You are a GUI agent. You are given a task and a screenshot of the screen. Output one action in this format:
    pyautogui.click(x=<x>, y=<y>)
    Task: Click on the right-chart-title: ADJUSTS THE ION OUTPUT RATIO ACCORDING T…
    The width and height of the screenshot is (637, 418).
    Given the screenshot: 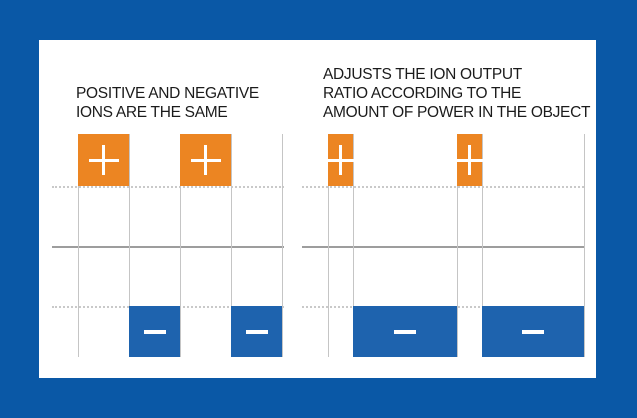 What is the action you would take?
    pyautogui.click(x=456, y=93)
    